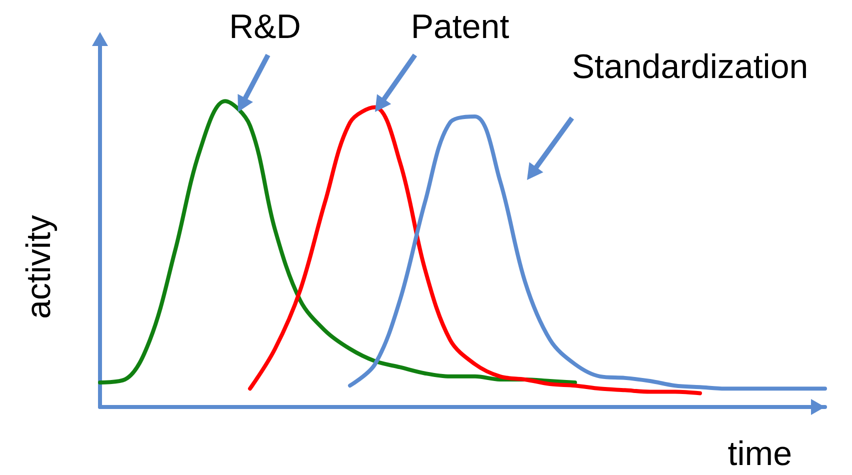 The height and width of the screenshot is (475, 852). What do you see at coordinates (265, 27) in the screenshot?
I see `series-label: R&D` at bounding box center [265, 27].